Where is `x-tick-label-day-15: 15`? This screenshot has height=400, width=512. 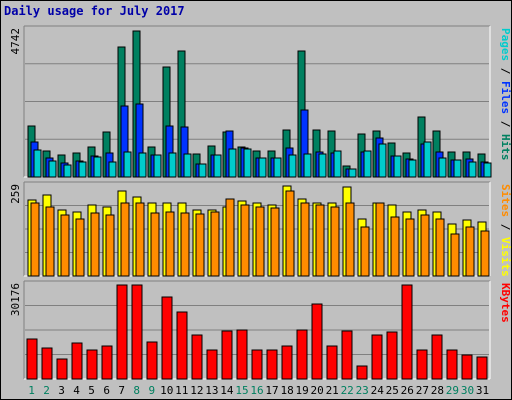 x-tick-label-day-15: 15 is located at coordinates (241, 390).